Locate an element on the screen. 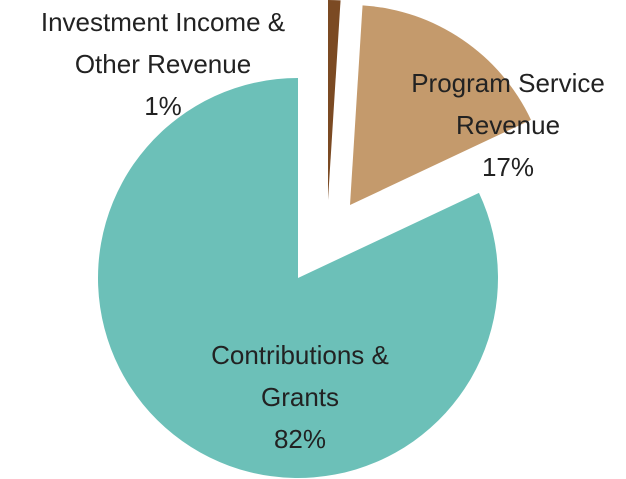 The image size is (626, 479). value-label: 17% is located at coordinates (508, 167).